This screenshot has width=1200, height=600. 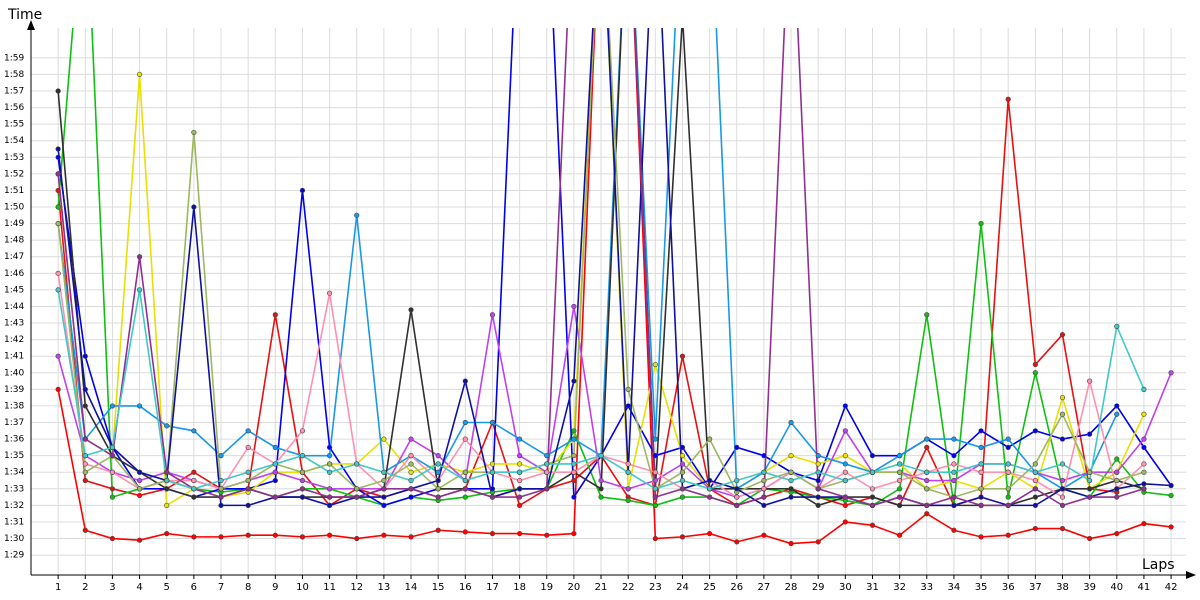 What do you see at coordinates (14, 75) in the screenshot?
I see `y-tick-label: 1:58` at bounding box center [14, 75].